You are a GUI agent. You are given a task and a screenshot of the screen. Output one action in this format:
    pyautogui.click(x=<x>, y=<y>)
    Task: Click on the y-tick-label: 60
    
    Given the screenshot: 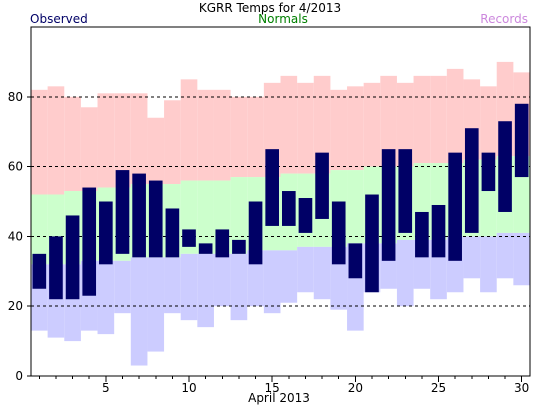 What is the action you would take?
    pyautogui.click(x=15, y=167)
    